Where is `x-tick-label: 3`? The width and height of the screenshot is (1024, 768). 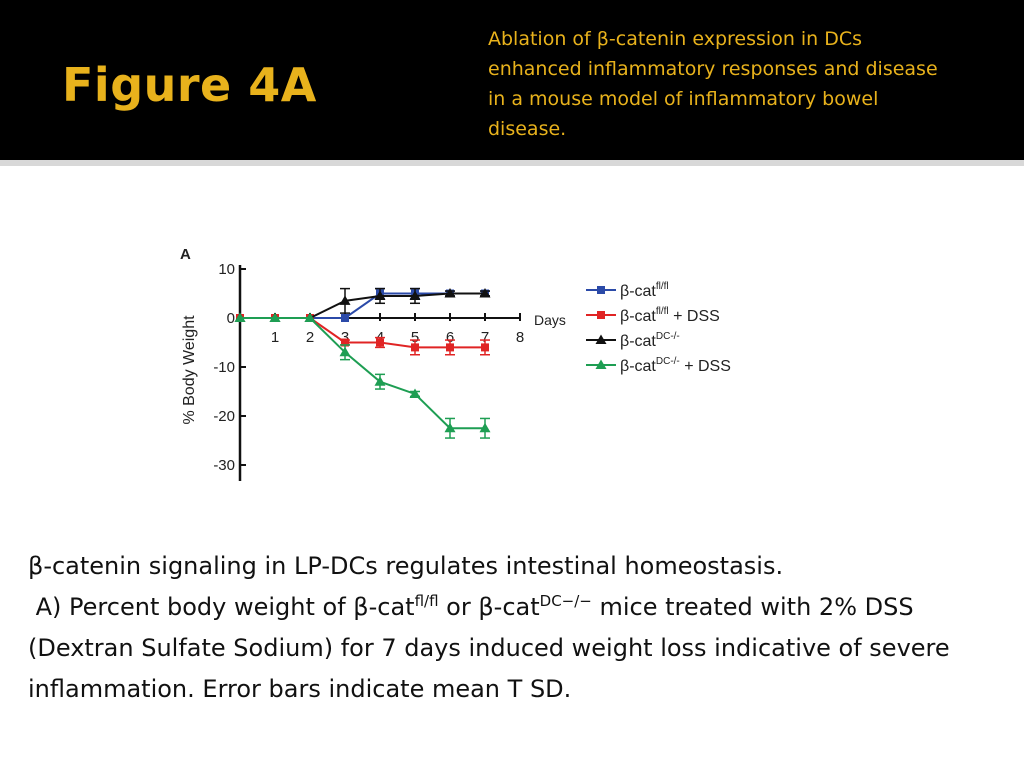
x-tick-label: 3 is located at coordinates (345, 337).